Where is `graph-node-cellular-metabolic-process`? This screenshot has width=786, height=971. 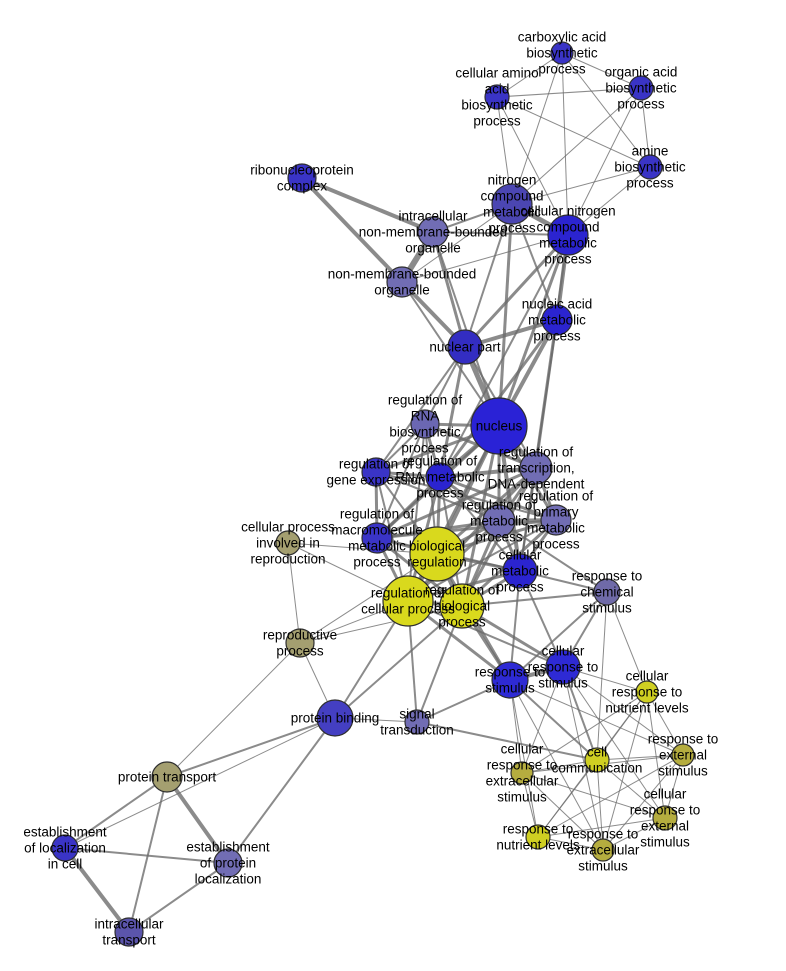
graph-node-cellular-metabolic-process is located at coordinates (520, 571).